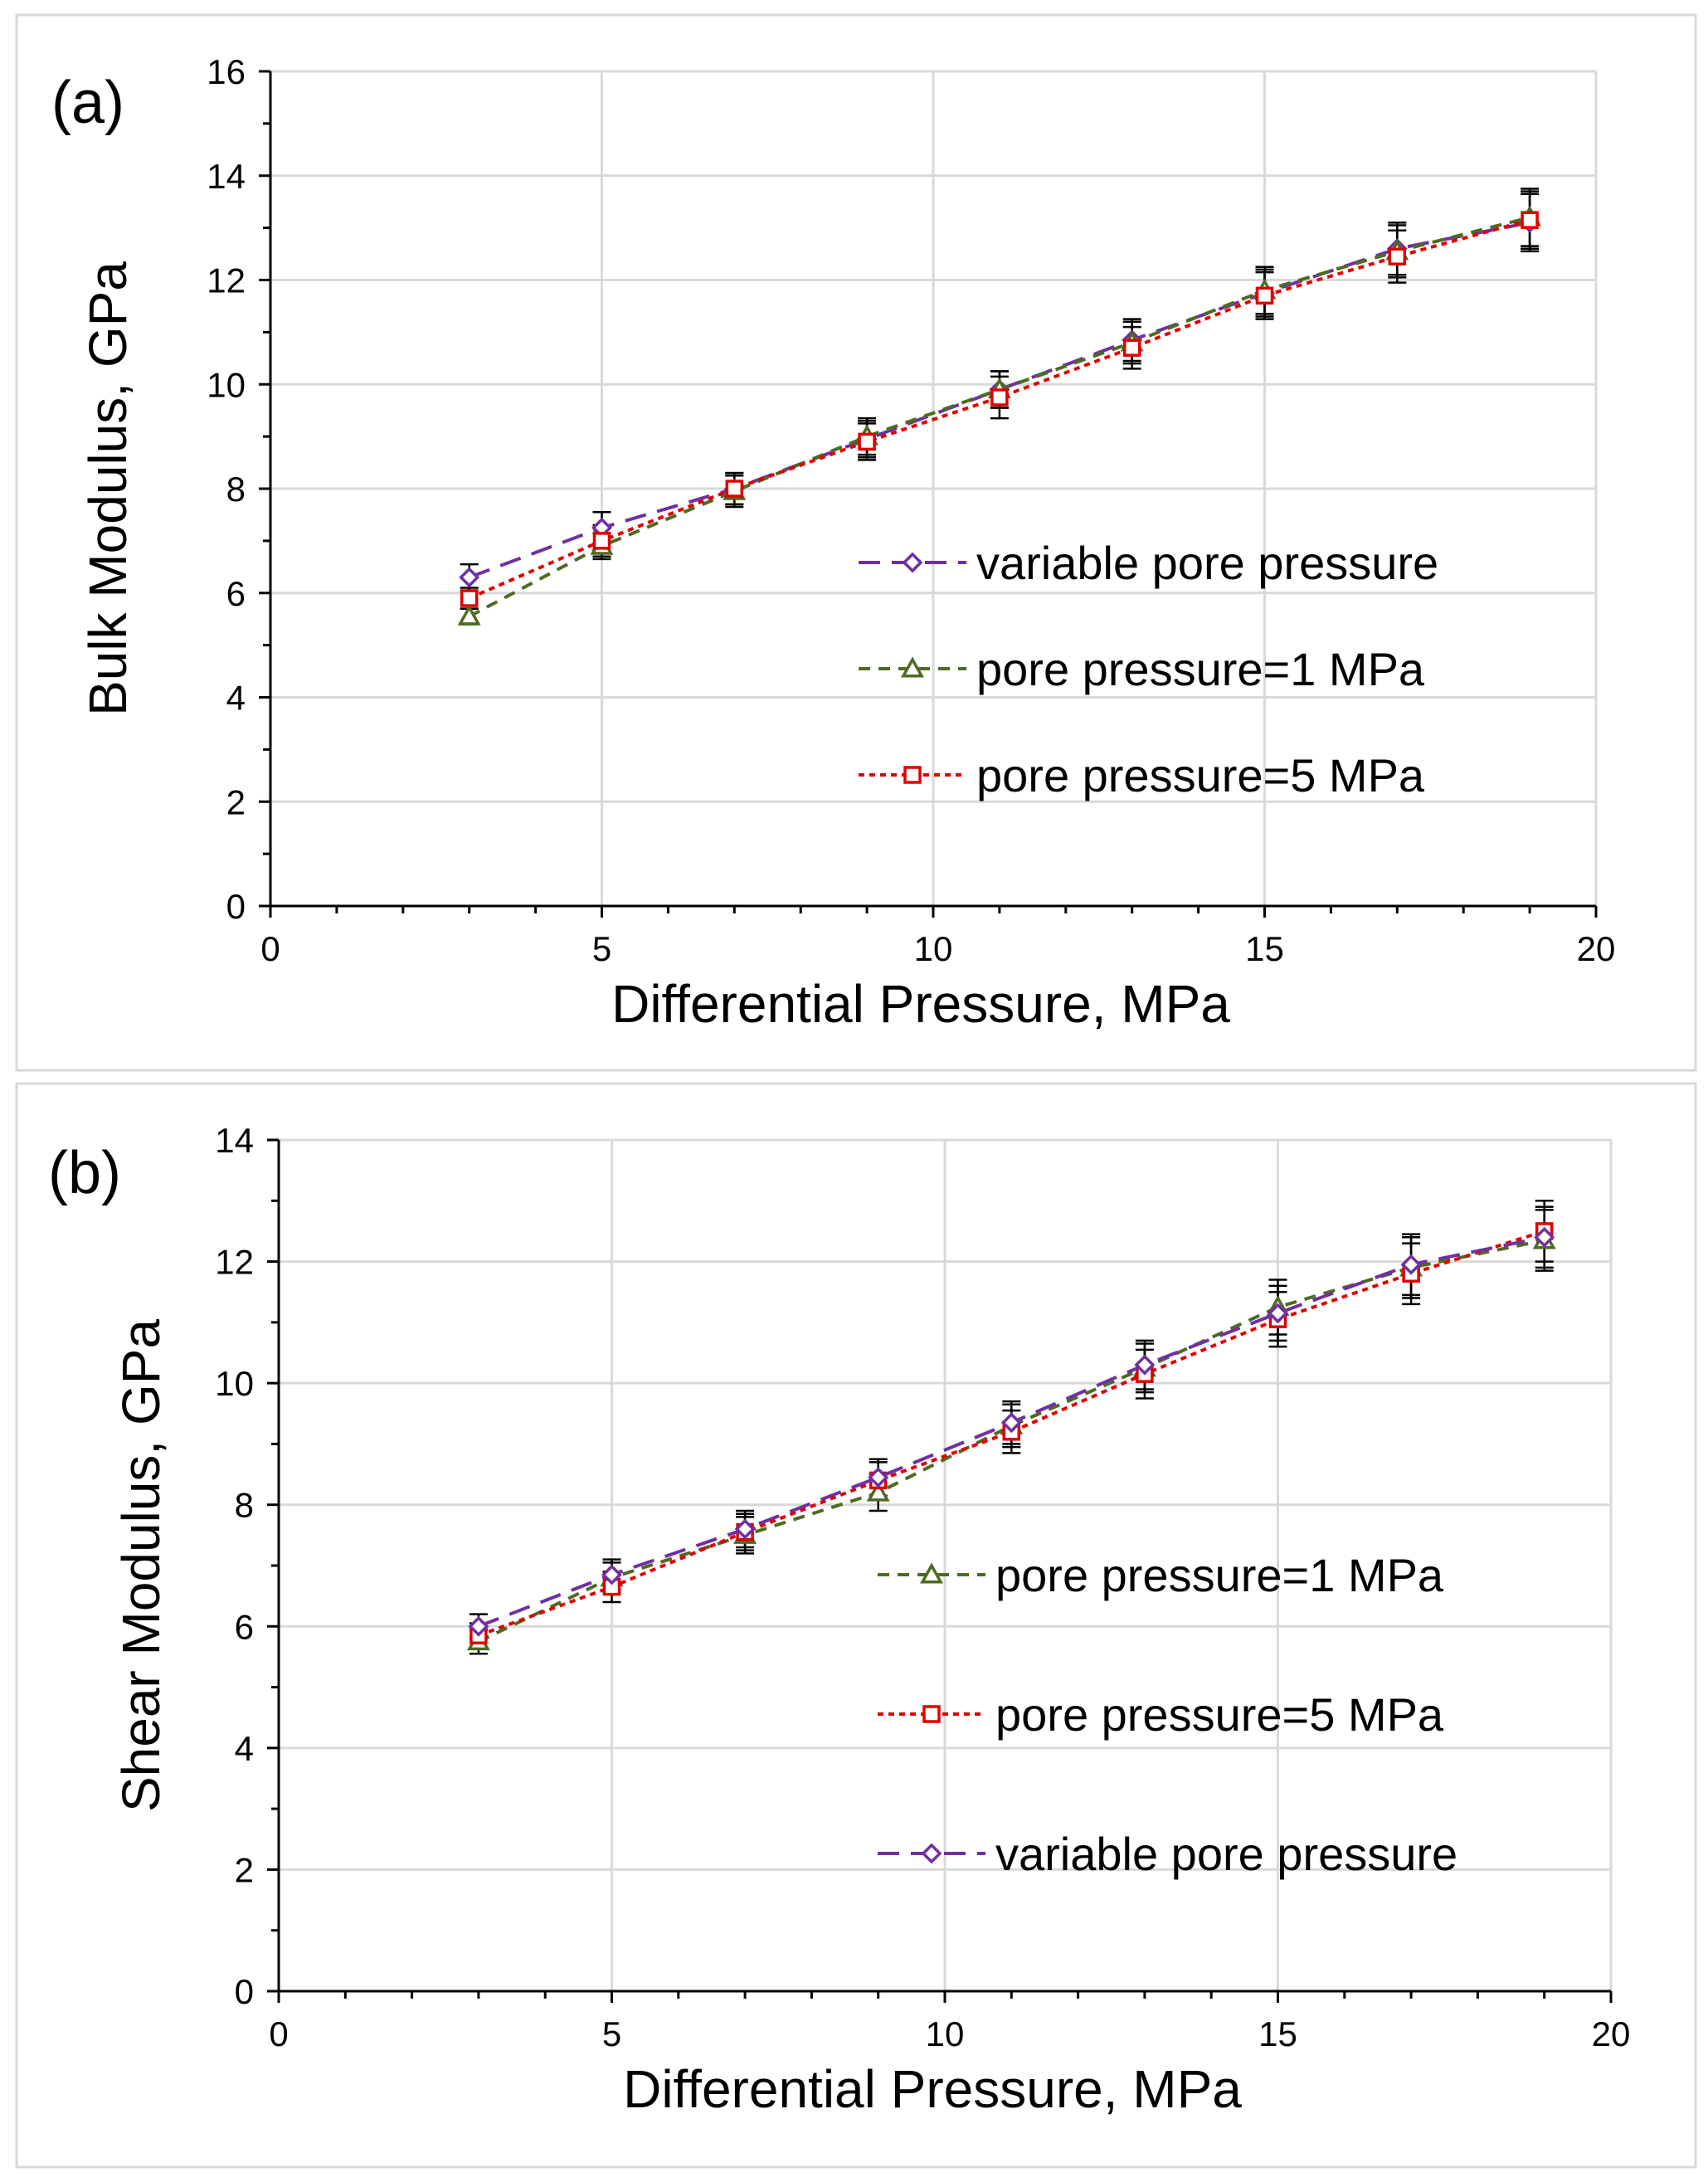  I want to click on series-variable-pore-pressure, so click(1011, 1431).